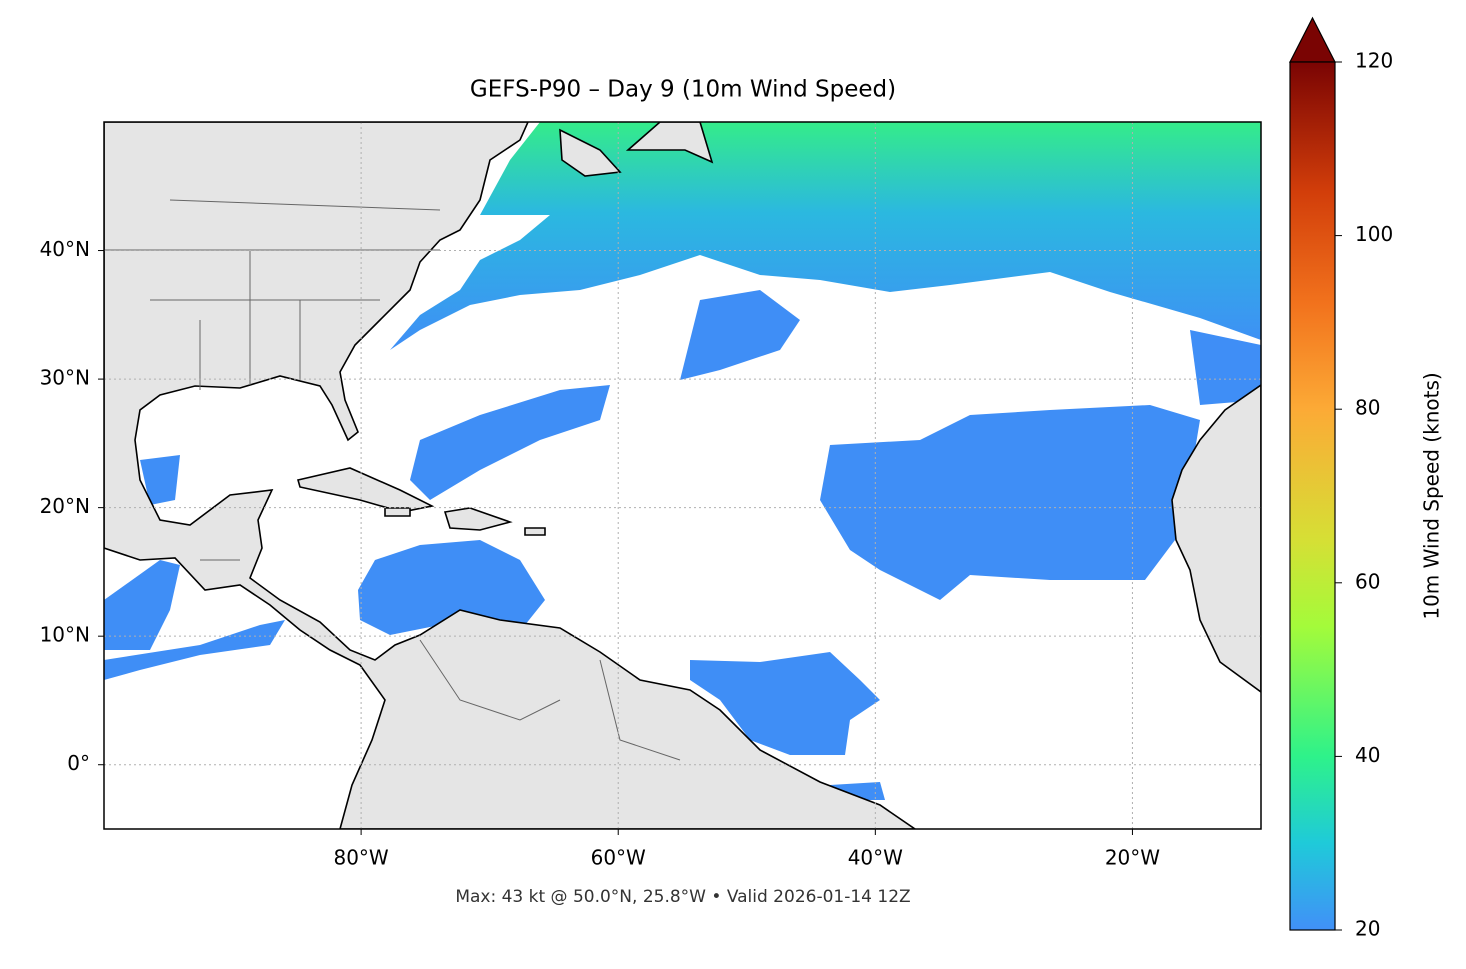 The image size is (1466, 969). Describe the element at coordinates (1432, 495) in the screenshot. I see `colorbar-label: 10m Wind Speed (knots)` at that location.